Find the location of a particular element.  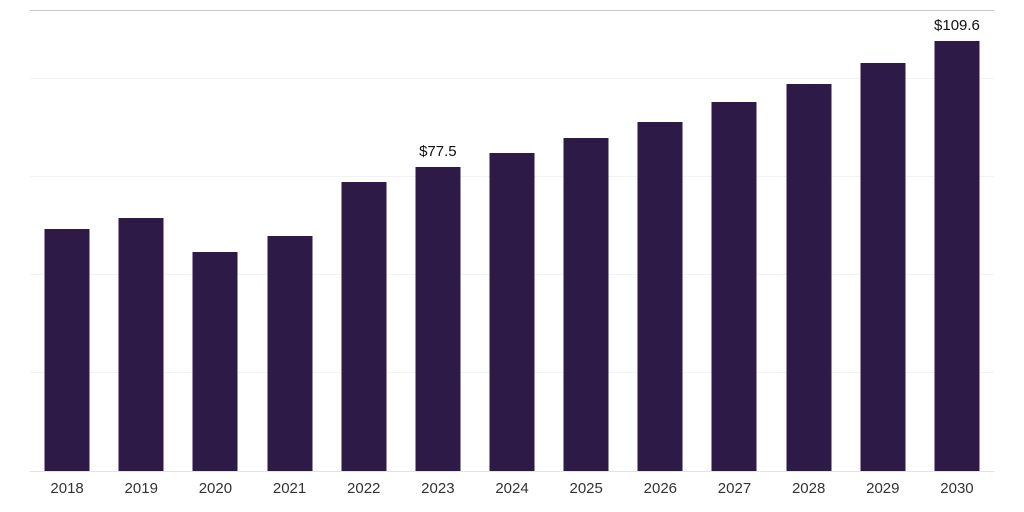

x-tick-label: 2024 is located at coordinates (512, 488).